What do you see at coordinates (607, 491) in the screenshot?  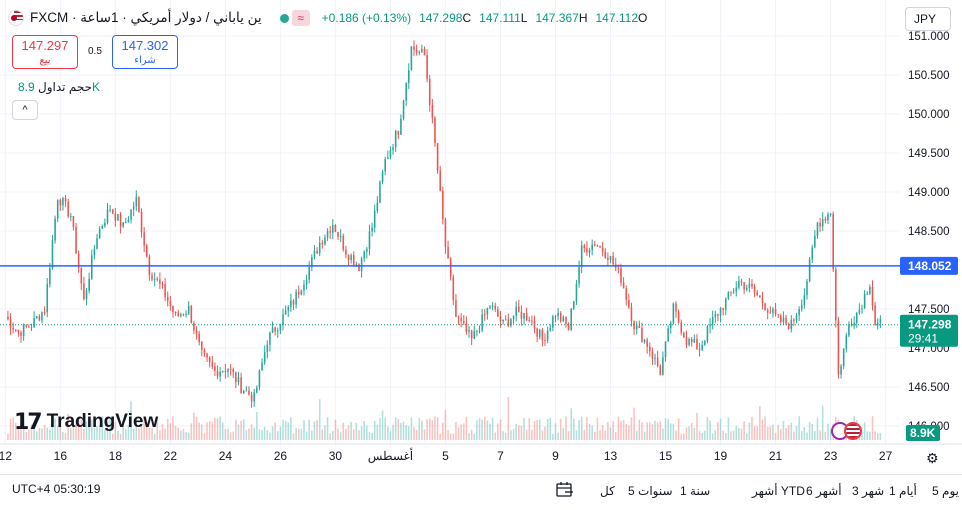 I see `range-option: كل` at bounding box center [607, 491].